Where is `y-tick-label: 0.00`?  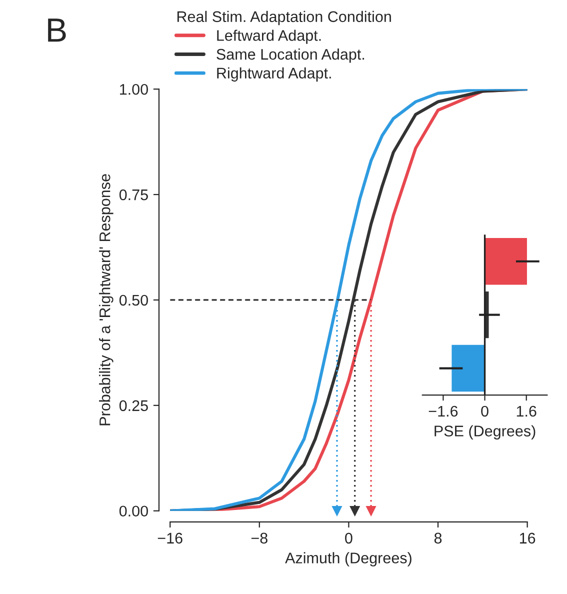
y-tick-label: 0.00 is located at coordinates (133, 511).